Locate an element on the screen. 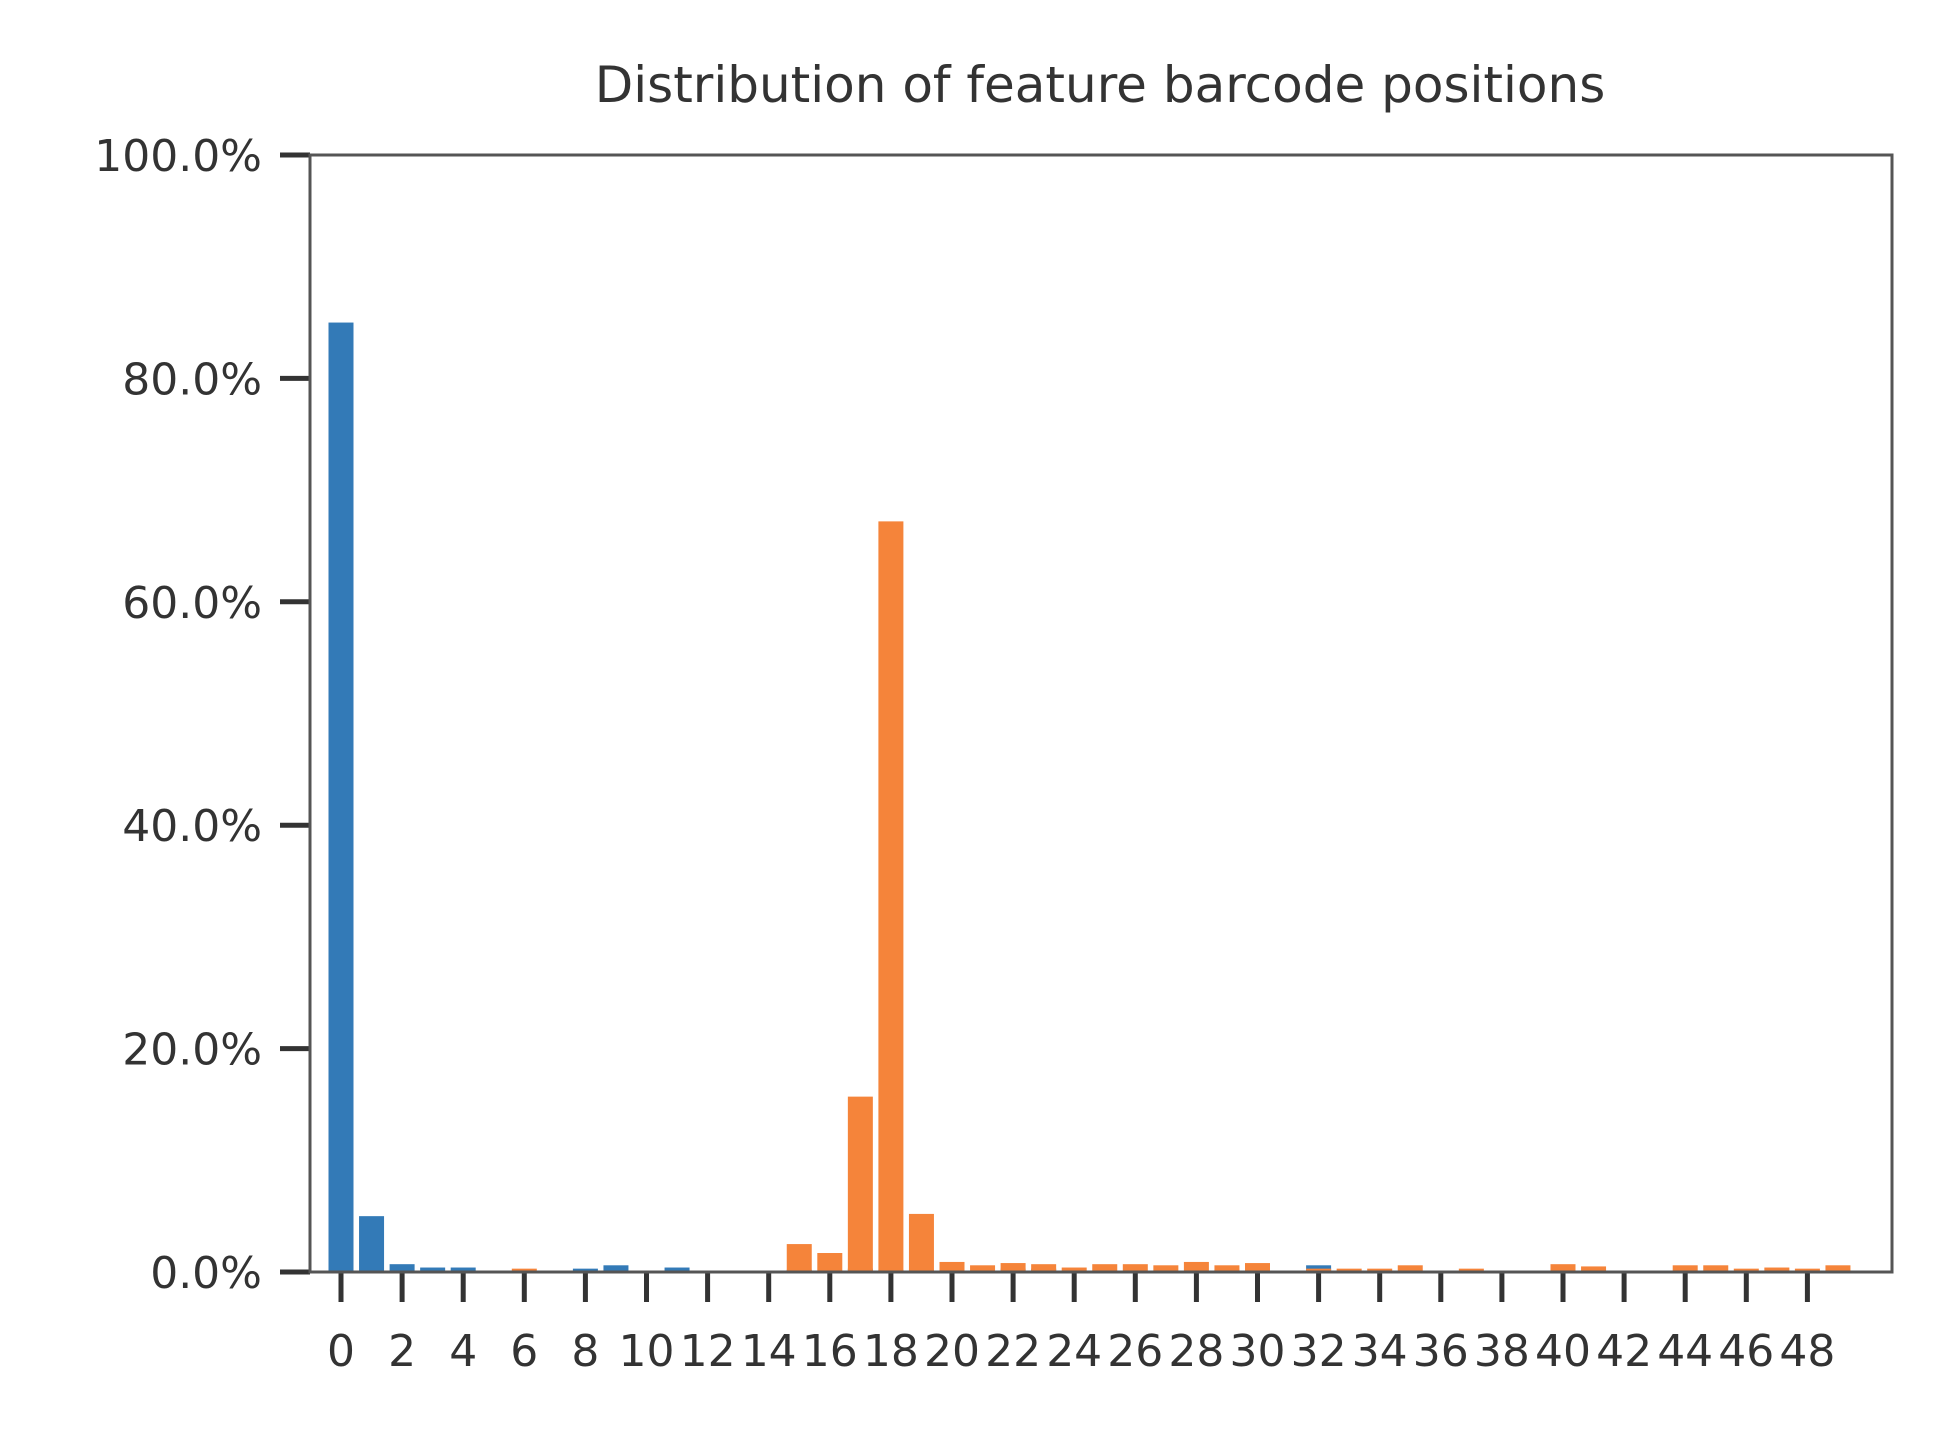 The image size is (1941, 1431). x-tick-label: 6 is located at coordinates (524, 1351).